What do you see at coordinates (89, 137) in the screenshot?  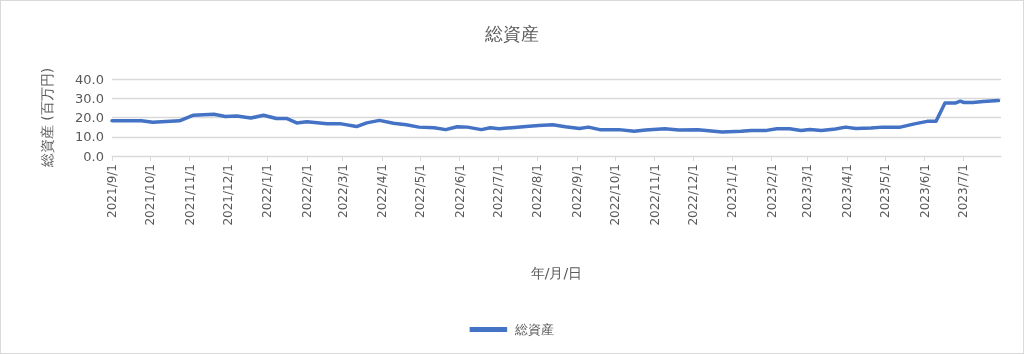 I see `y-tick-label: 10.0` at bounding box center [89, 137].